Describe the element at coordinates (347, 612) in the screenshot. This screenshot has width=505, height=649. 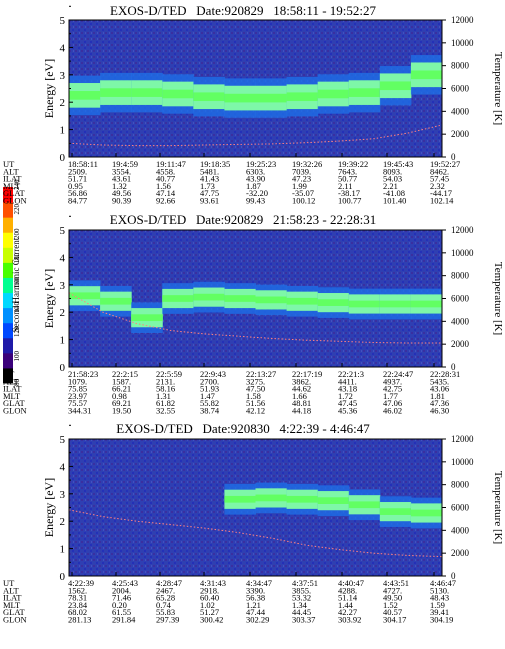
I see `row-value: 42.27` at that location.